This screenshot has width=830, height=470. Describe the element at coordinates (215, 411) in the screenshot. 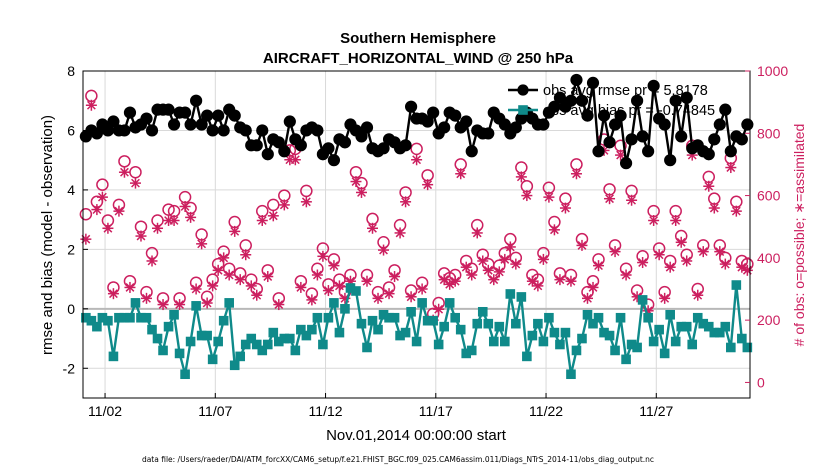

I see `x-tick-label: 11/07` at that location.